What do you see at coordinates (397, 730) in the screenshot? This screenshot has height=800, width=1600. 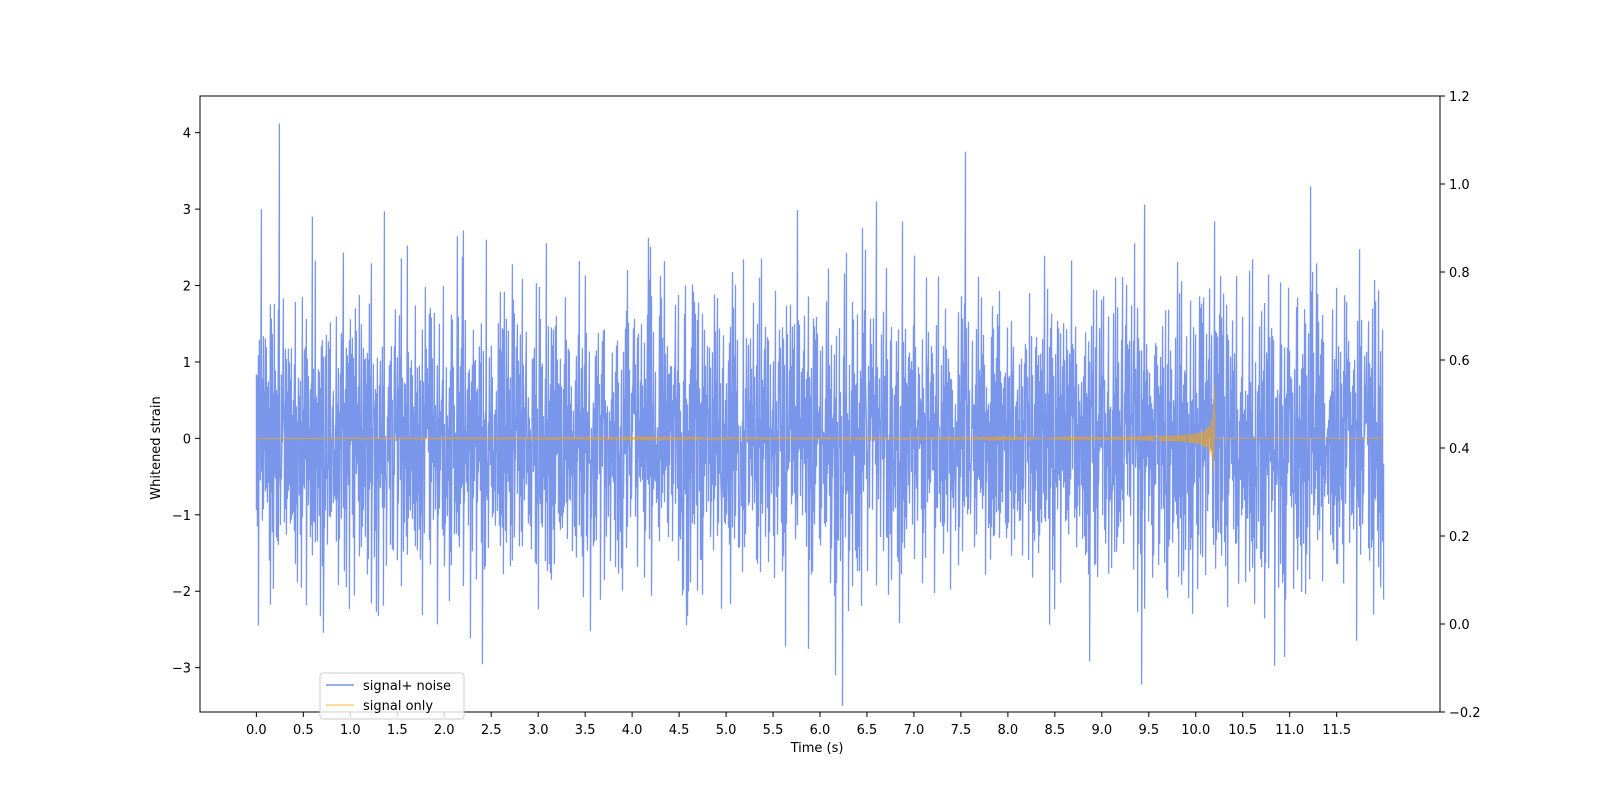 I see `x-tick-label: 1.5` at bounding box center [397, 730].